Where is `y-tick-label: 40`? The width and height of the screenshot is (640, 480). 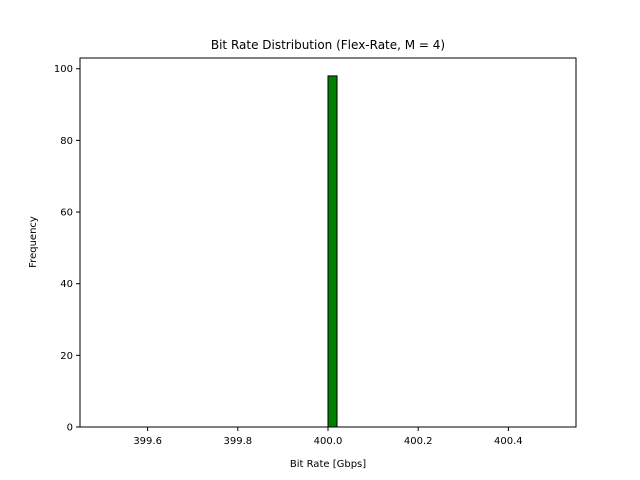 y-tick-label: 40 is located at coordinates (66, 284).